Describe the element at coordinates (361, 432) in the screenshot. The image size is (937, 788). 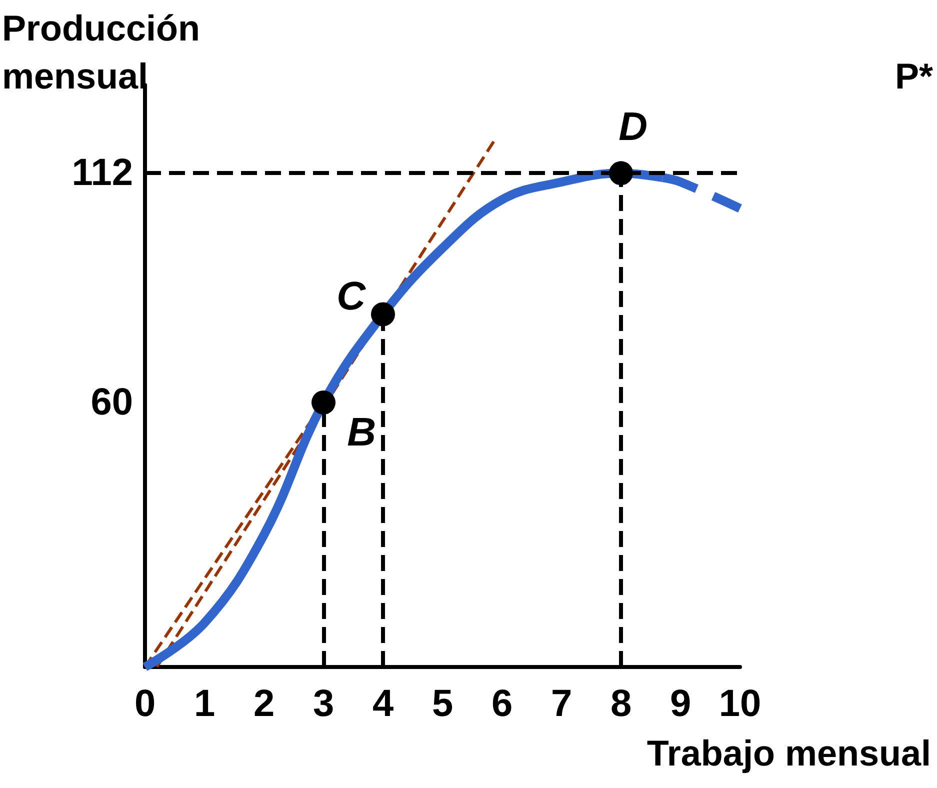
I see `annotation: B` at that location.